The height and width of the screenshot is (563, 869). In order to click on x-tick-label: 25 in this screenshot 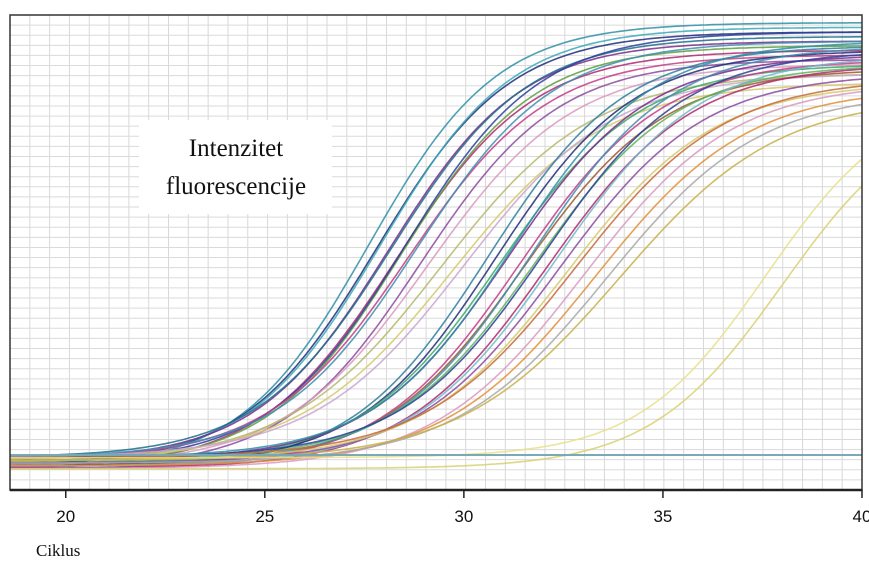, I will do `click(264, 516)`.